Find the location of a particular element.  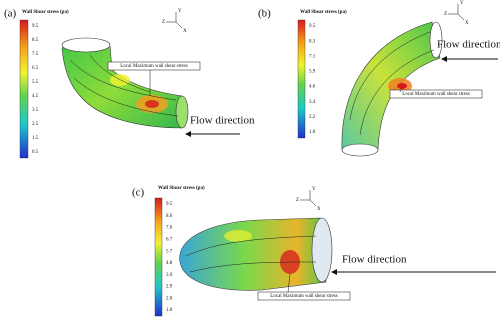

colorbar-tick: 2.9 is located at coordinates (169, 287).